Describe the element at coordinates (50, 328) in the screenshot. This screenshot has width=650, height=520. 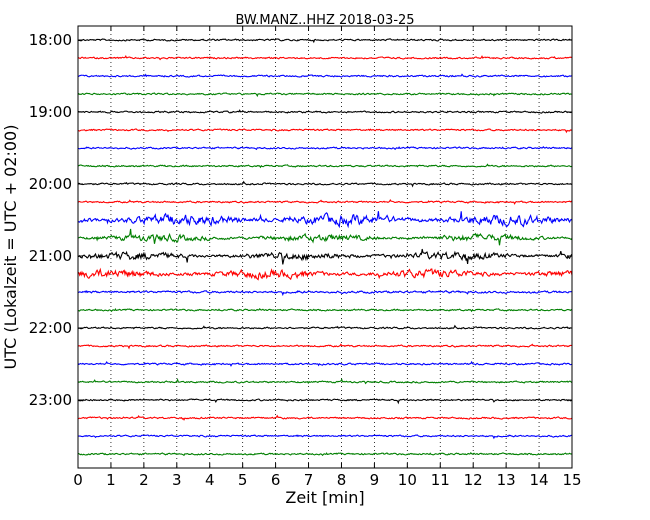
I see `y-tick-label-22:00: 22:00` at that location.